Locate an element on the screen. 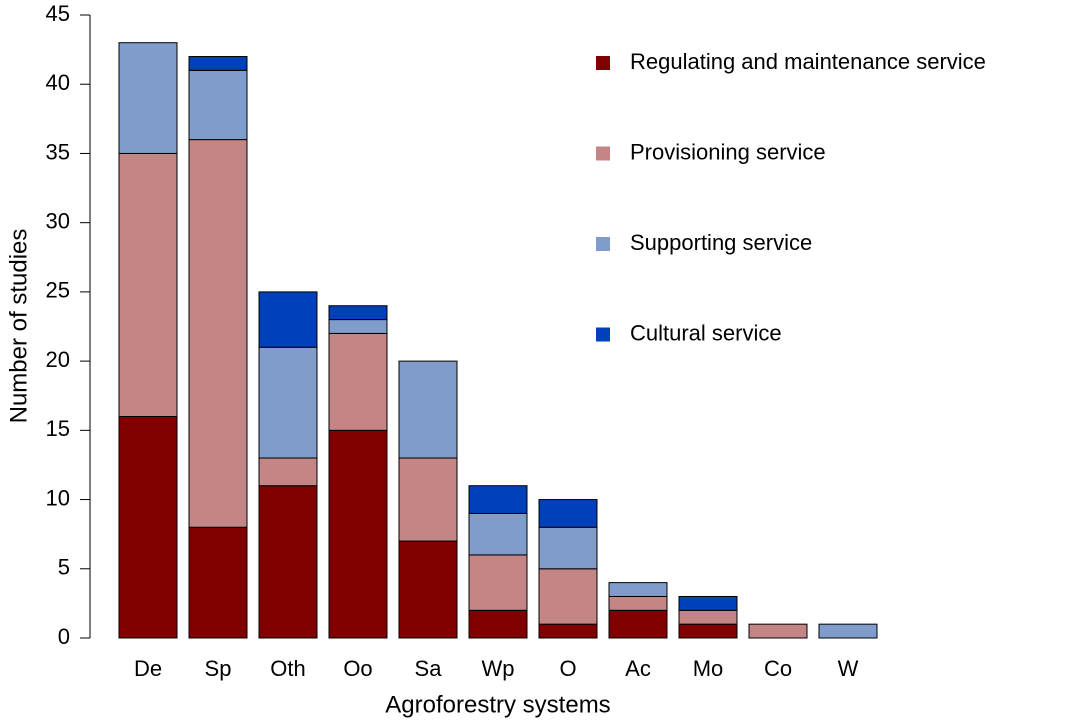  legend-label: Supporting service is located at coordinates (721, 242).